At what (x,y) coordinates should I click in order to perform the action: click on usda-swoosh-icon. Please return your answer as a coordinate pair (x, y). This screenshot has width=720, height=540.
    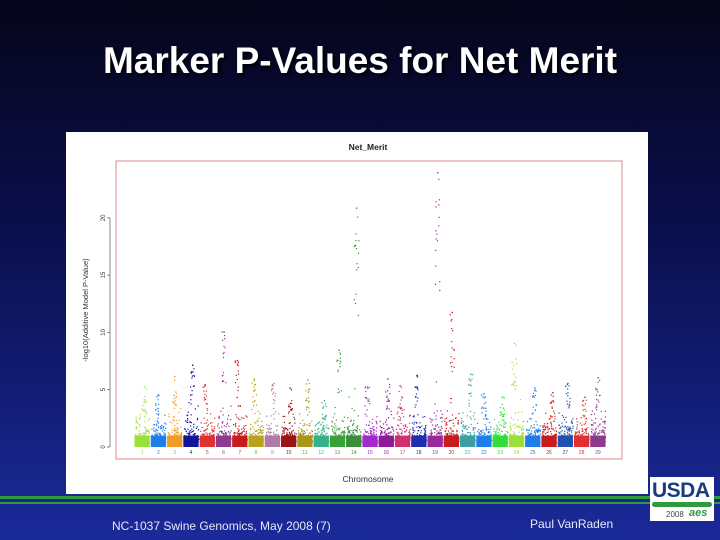
    Looking at the image, I should click on (682, 504).